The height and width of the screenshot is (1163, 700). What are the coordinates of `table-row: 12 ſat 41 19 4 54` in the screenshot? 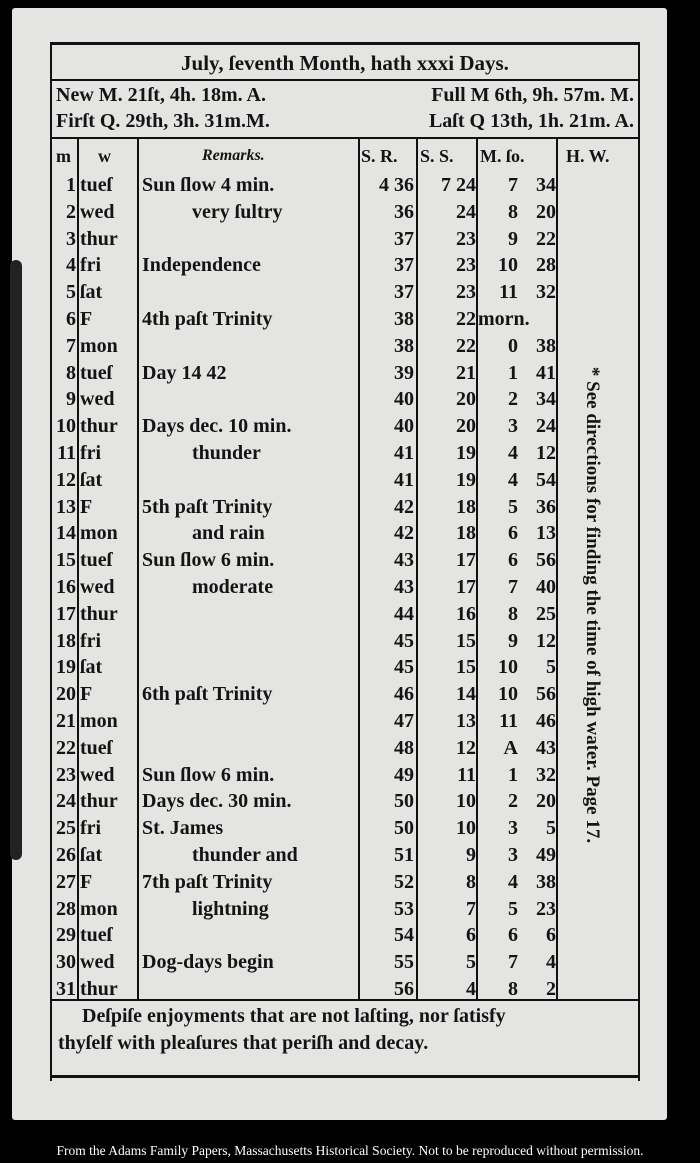 It's located at (345, 480).